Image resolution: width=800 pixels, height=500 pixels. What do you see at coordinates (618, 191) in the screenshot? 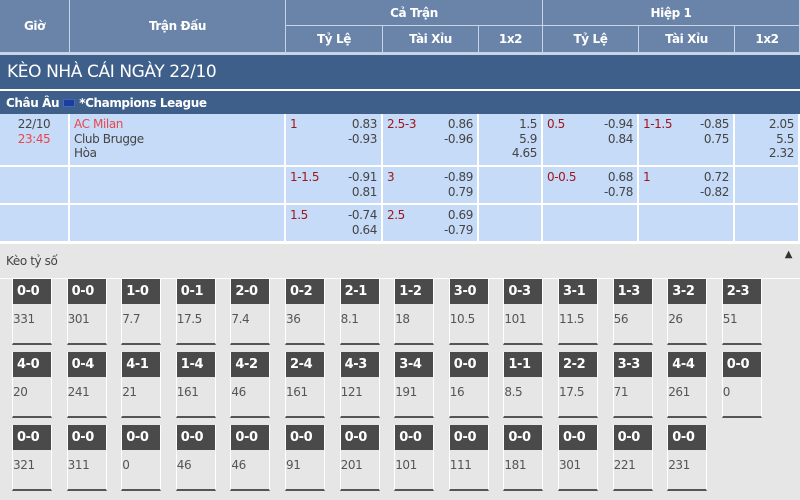
I see `odds-value: -0.78` at bounding box center [618, 191].